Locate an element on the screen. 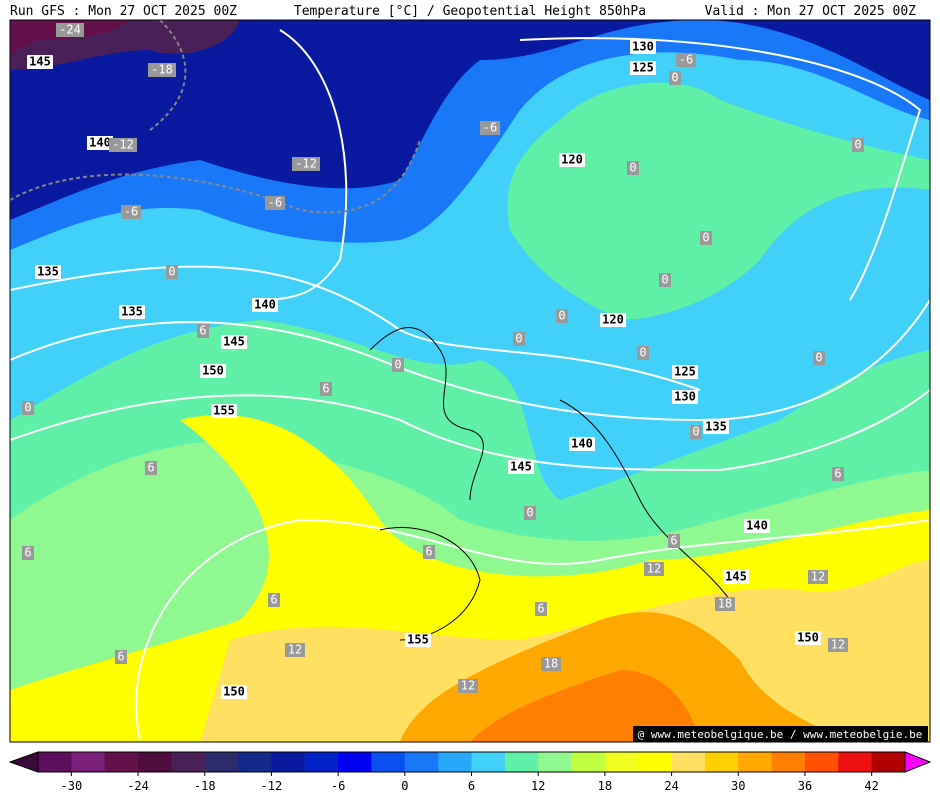 Image resolution: width=940 pixels, height=804 pixels. temperature-label: -24 is located at coordinates (70, 30).